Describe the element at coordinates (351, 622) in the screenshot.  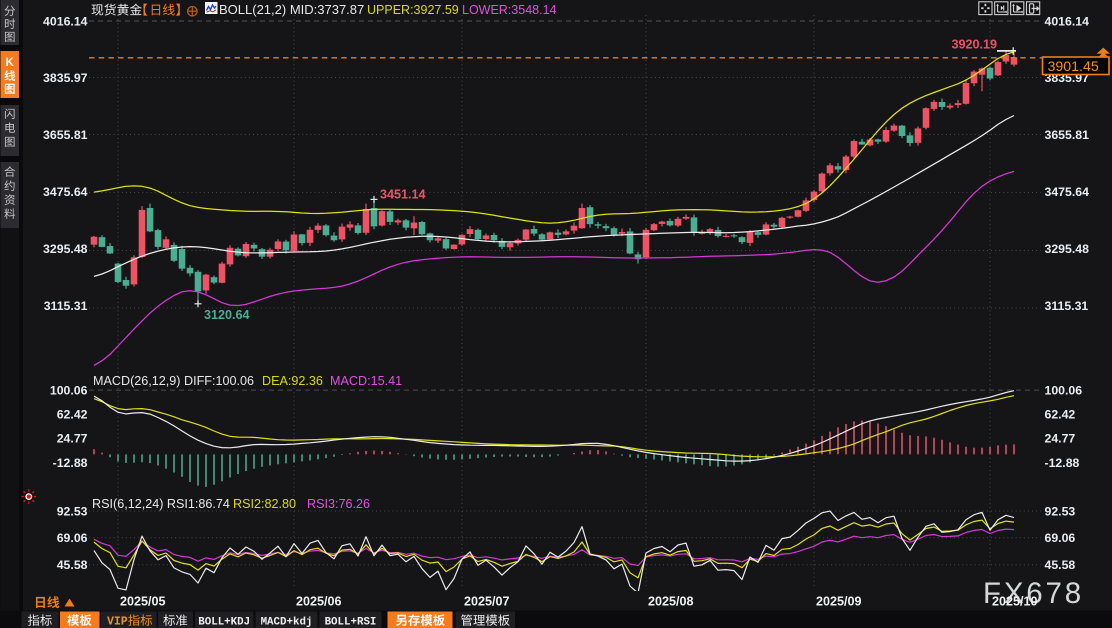
I see `svg-text: BOLL+RSI` at that location.